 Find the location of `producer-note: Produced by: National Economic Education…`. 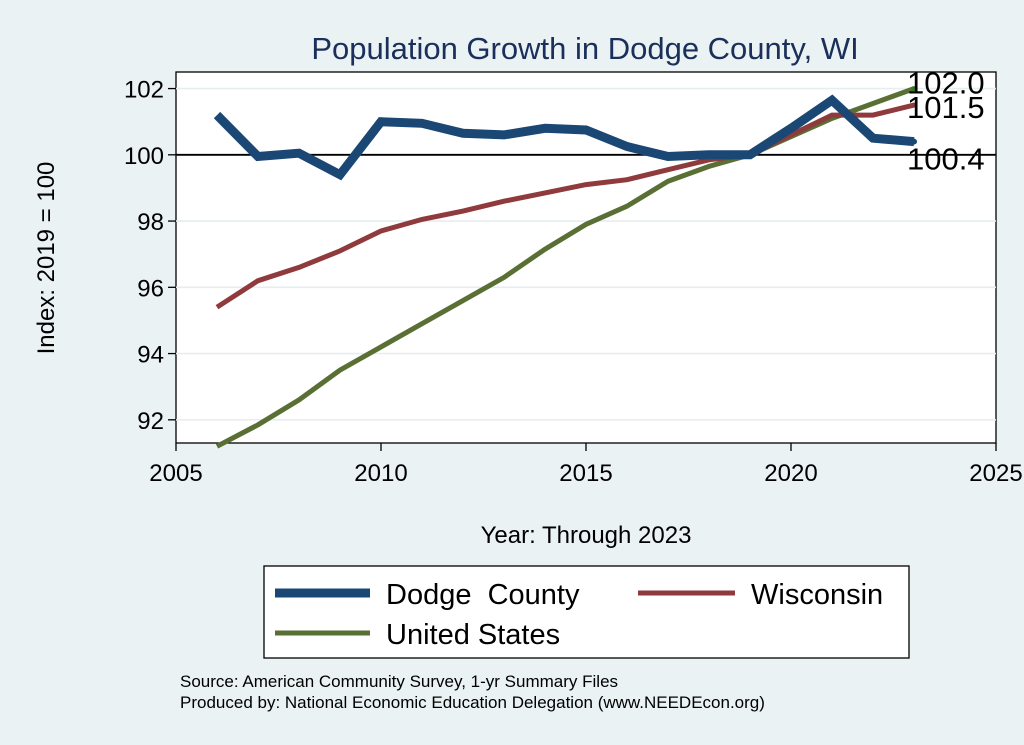

producer-note: Produced by: National Economic Education… is located at coordinates (472, 702).